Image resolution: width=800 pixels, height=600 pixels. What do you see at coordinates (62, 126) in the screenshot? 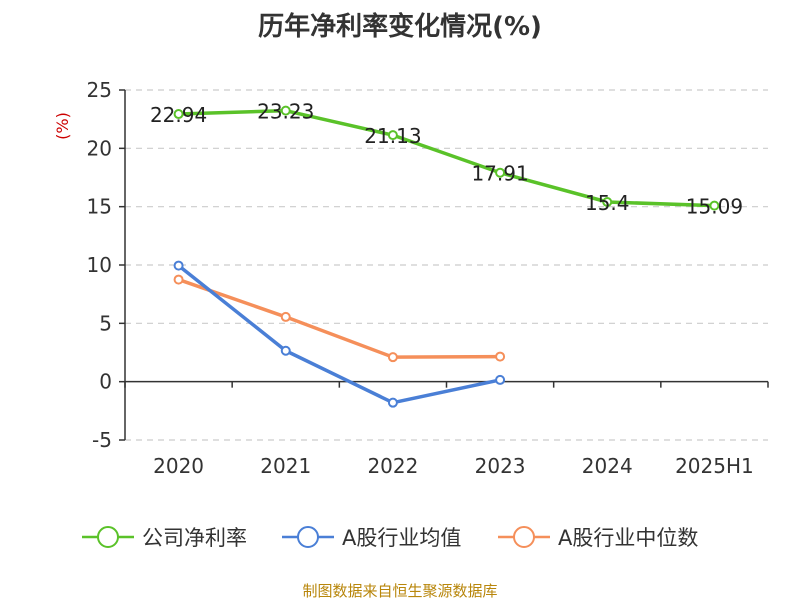
I see `y-axis-label: (%)` at bounding box center [62, 126].